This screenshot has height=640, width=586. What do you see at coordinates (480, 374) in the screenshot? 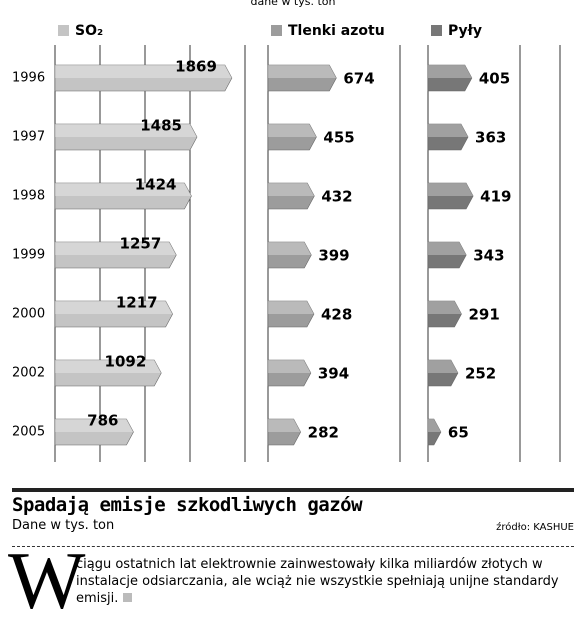
I see `value-label: 252` at bounding box center [480, 374].